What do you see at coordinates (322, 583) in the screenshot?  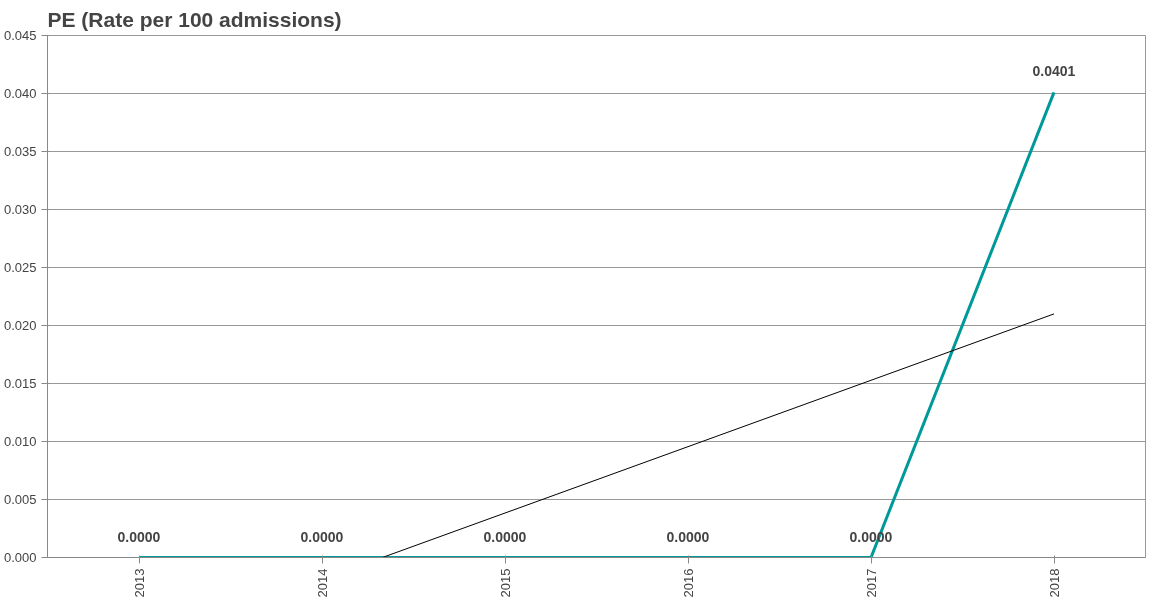 I see `x-tick-label: 2014` at bounding box center [322, 583].